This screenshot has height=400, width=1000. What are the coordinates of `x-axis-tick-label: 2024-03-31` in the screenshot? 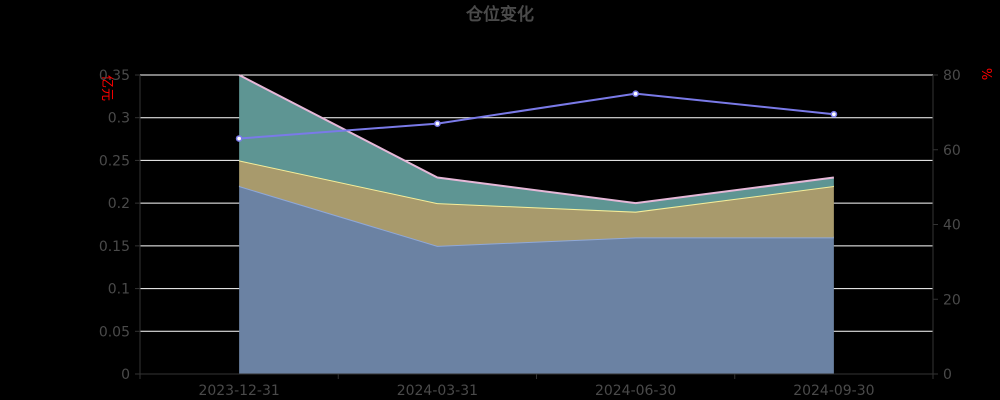 It's located at (437, 391).